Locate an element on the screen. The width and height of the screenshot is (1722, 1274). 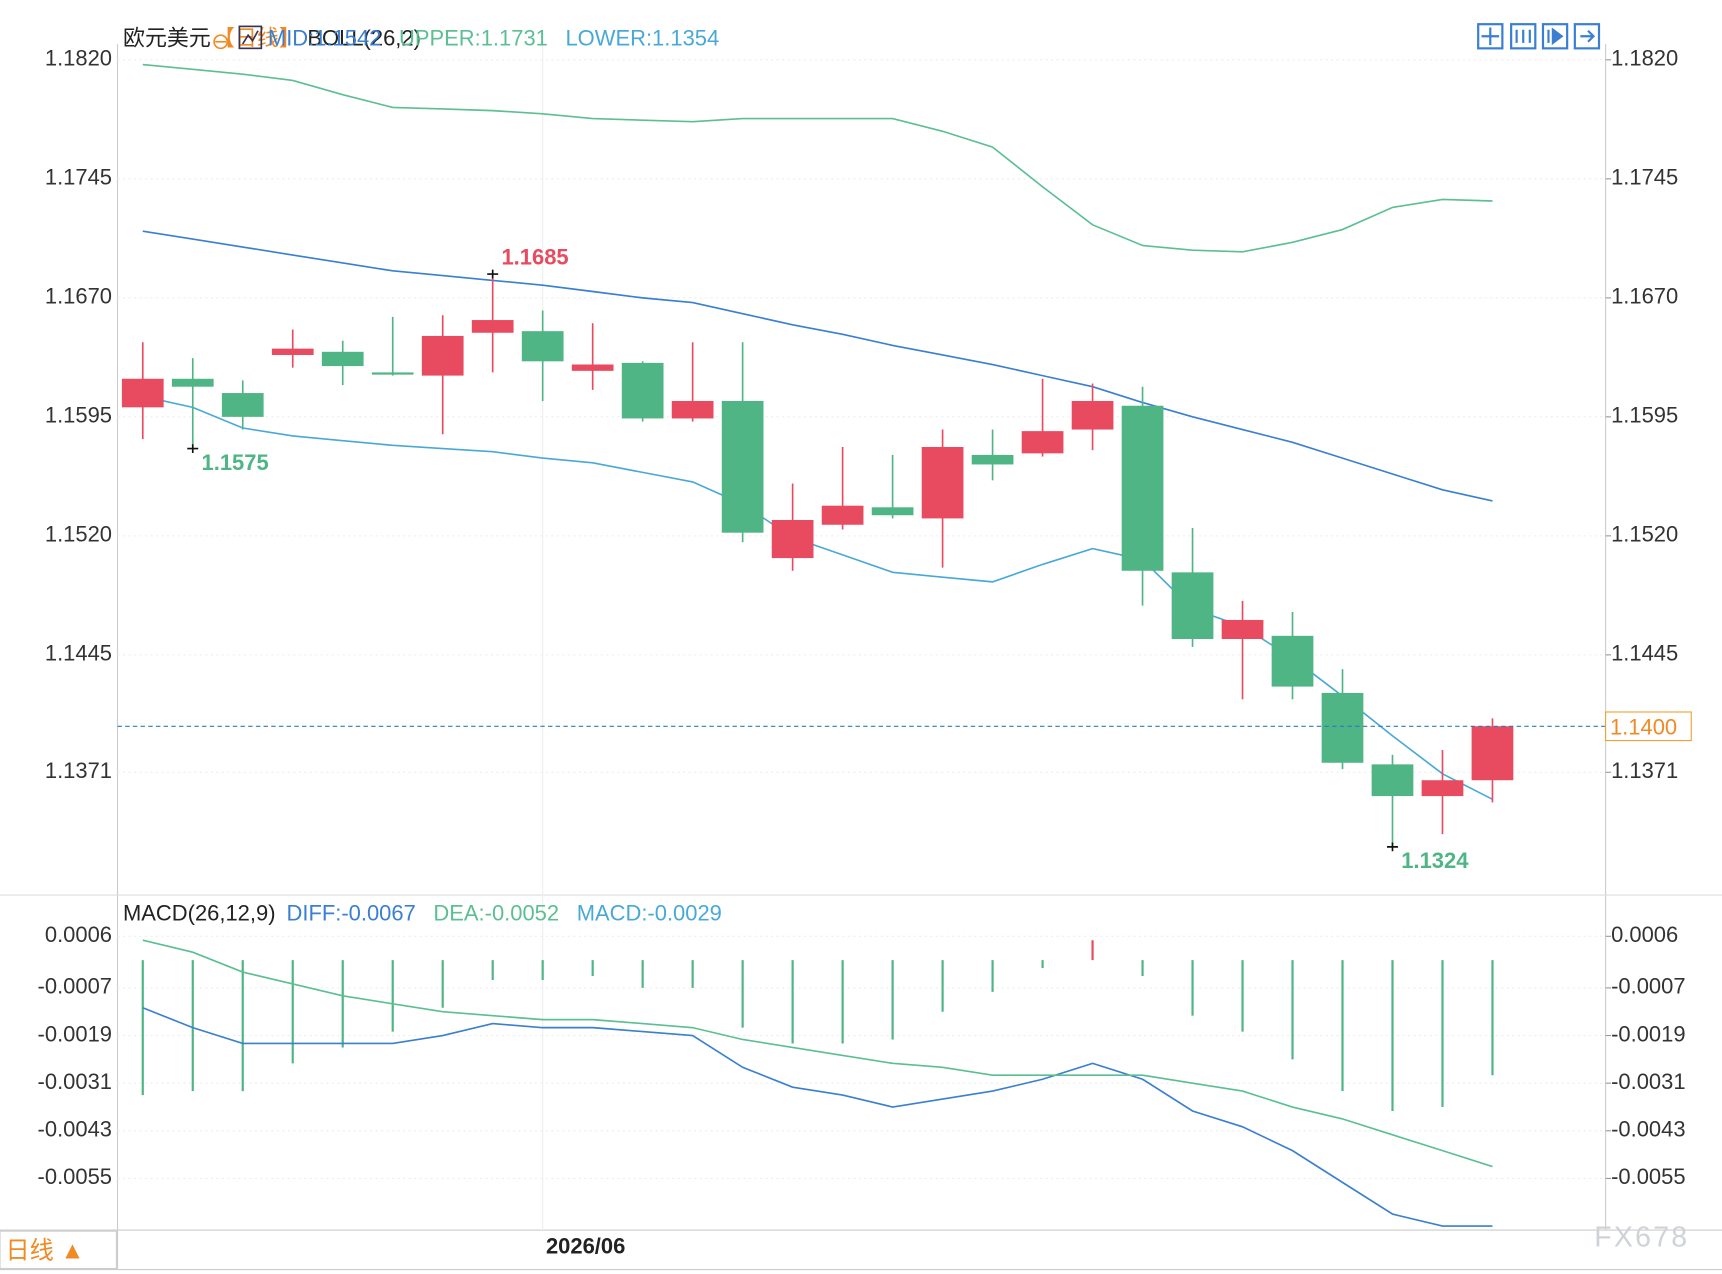
y-tick-label-right: -0.0019 is located at coordinates (1648, 1033).